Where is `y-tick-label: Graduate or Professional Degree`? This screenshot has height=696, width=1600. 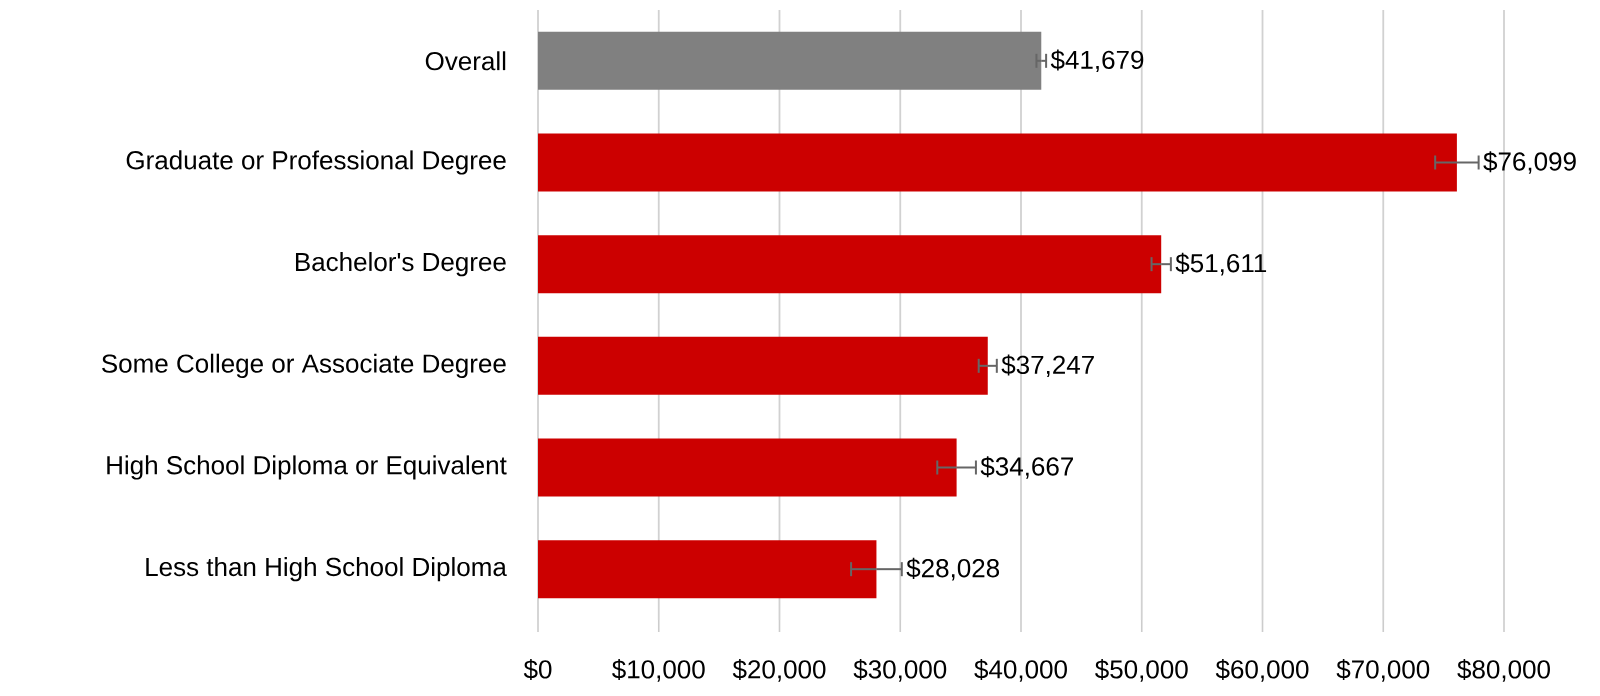 y-tick-label: Graduate or Professional Degree is located at coordinates (316, 162).